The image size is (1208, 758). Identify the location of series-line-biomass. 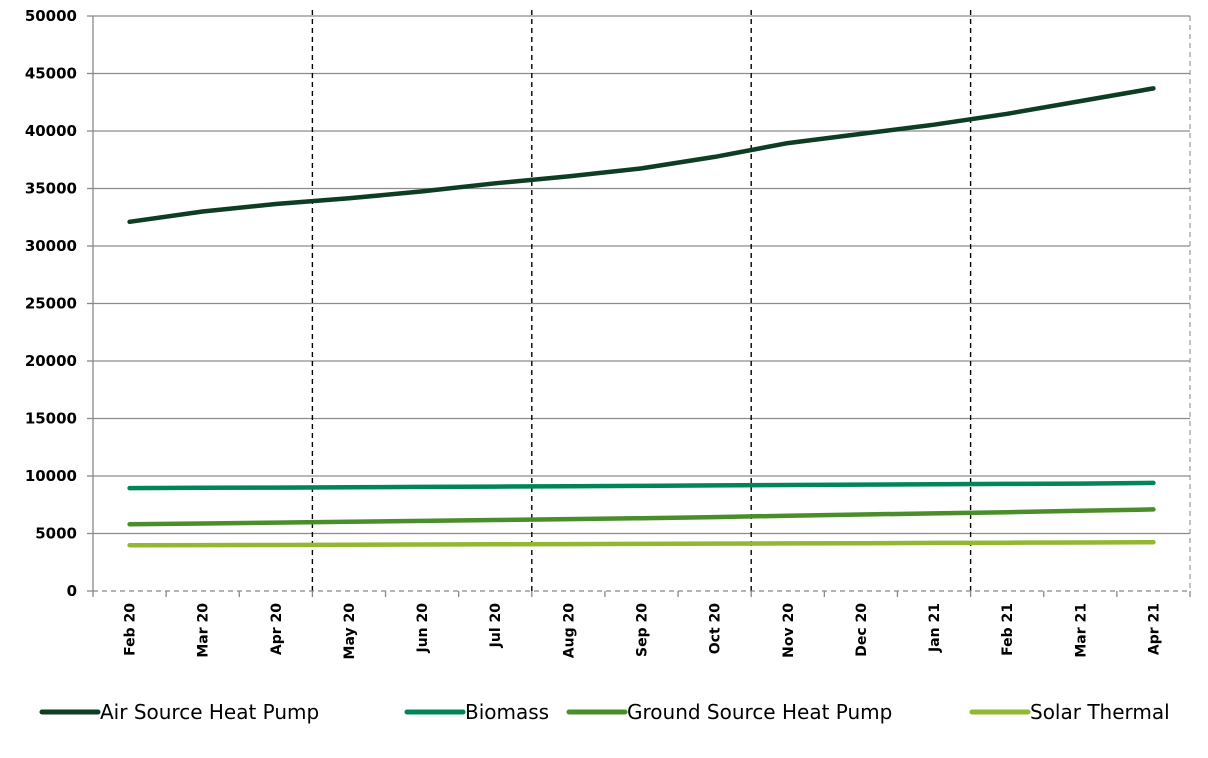
(642, 485).